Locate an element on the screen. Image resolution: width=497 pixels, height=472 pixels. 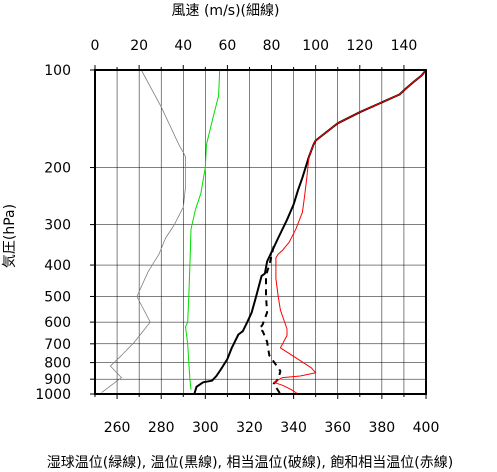
top-tick-label: 120 is located at coordinates (359, 46).